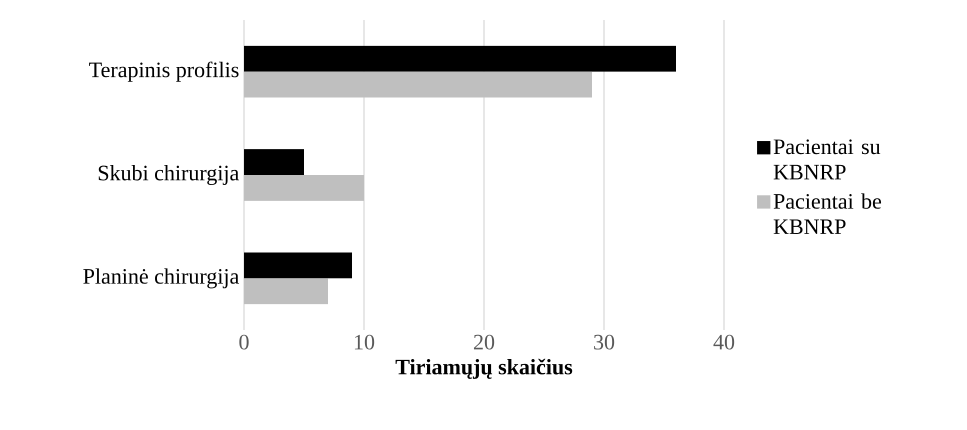 The height and width of the screenshot is (430, 967). Describe the element at coordinates (244, 342) in the screenshot. I see `x-tick-label: 0` at that location.